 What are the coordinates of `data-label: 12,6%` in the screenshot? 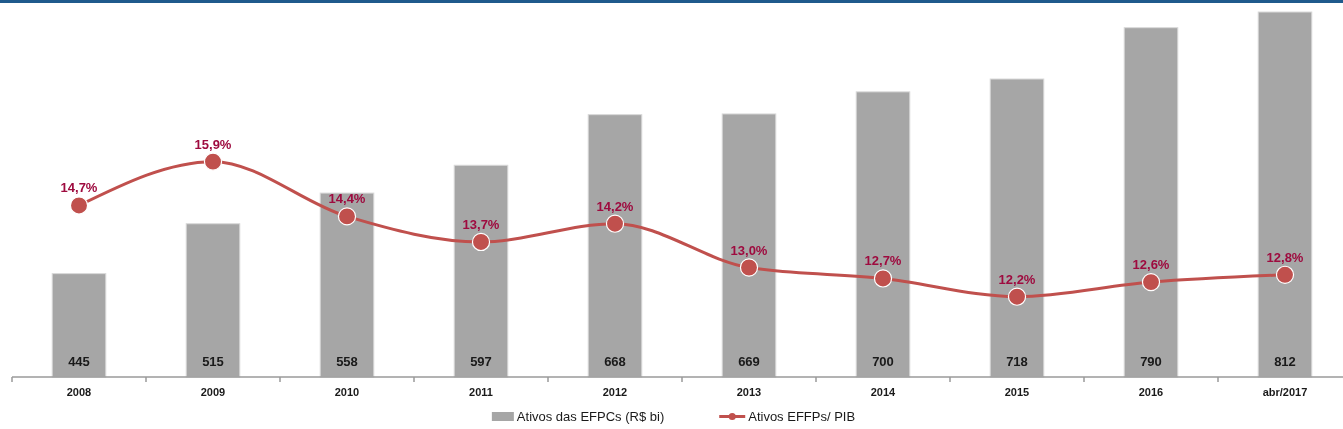 It's located at (1151, 265).